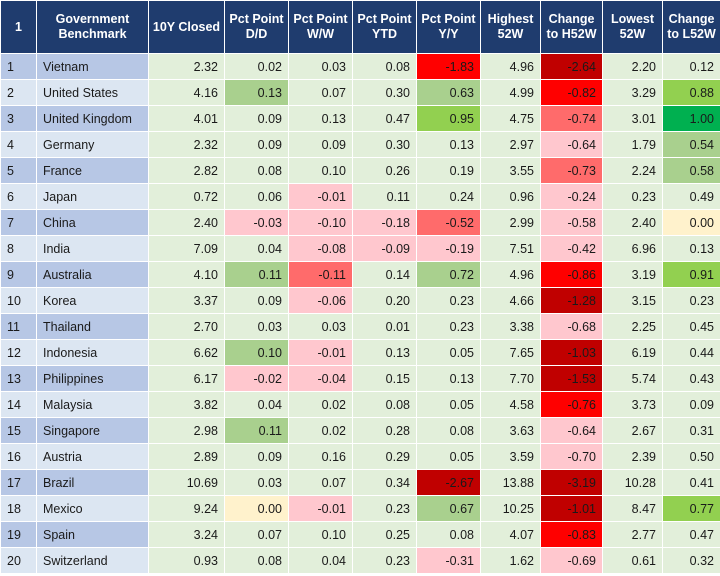 The image size is (720, 576). Describe the element at coordinates (691, 300) in the screenshot. I see `cell-change-l52w: 0.23` at that location.